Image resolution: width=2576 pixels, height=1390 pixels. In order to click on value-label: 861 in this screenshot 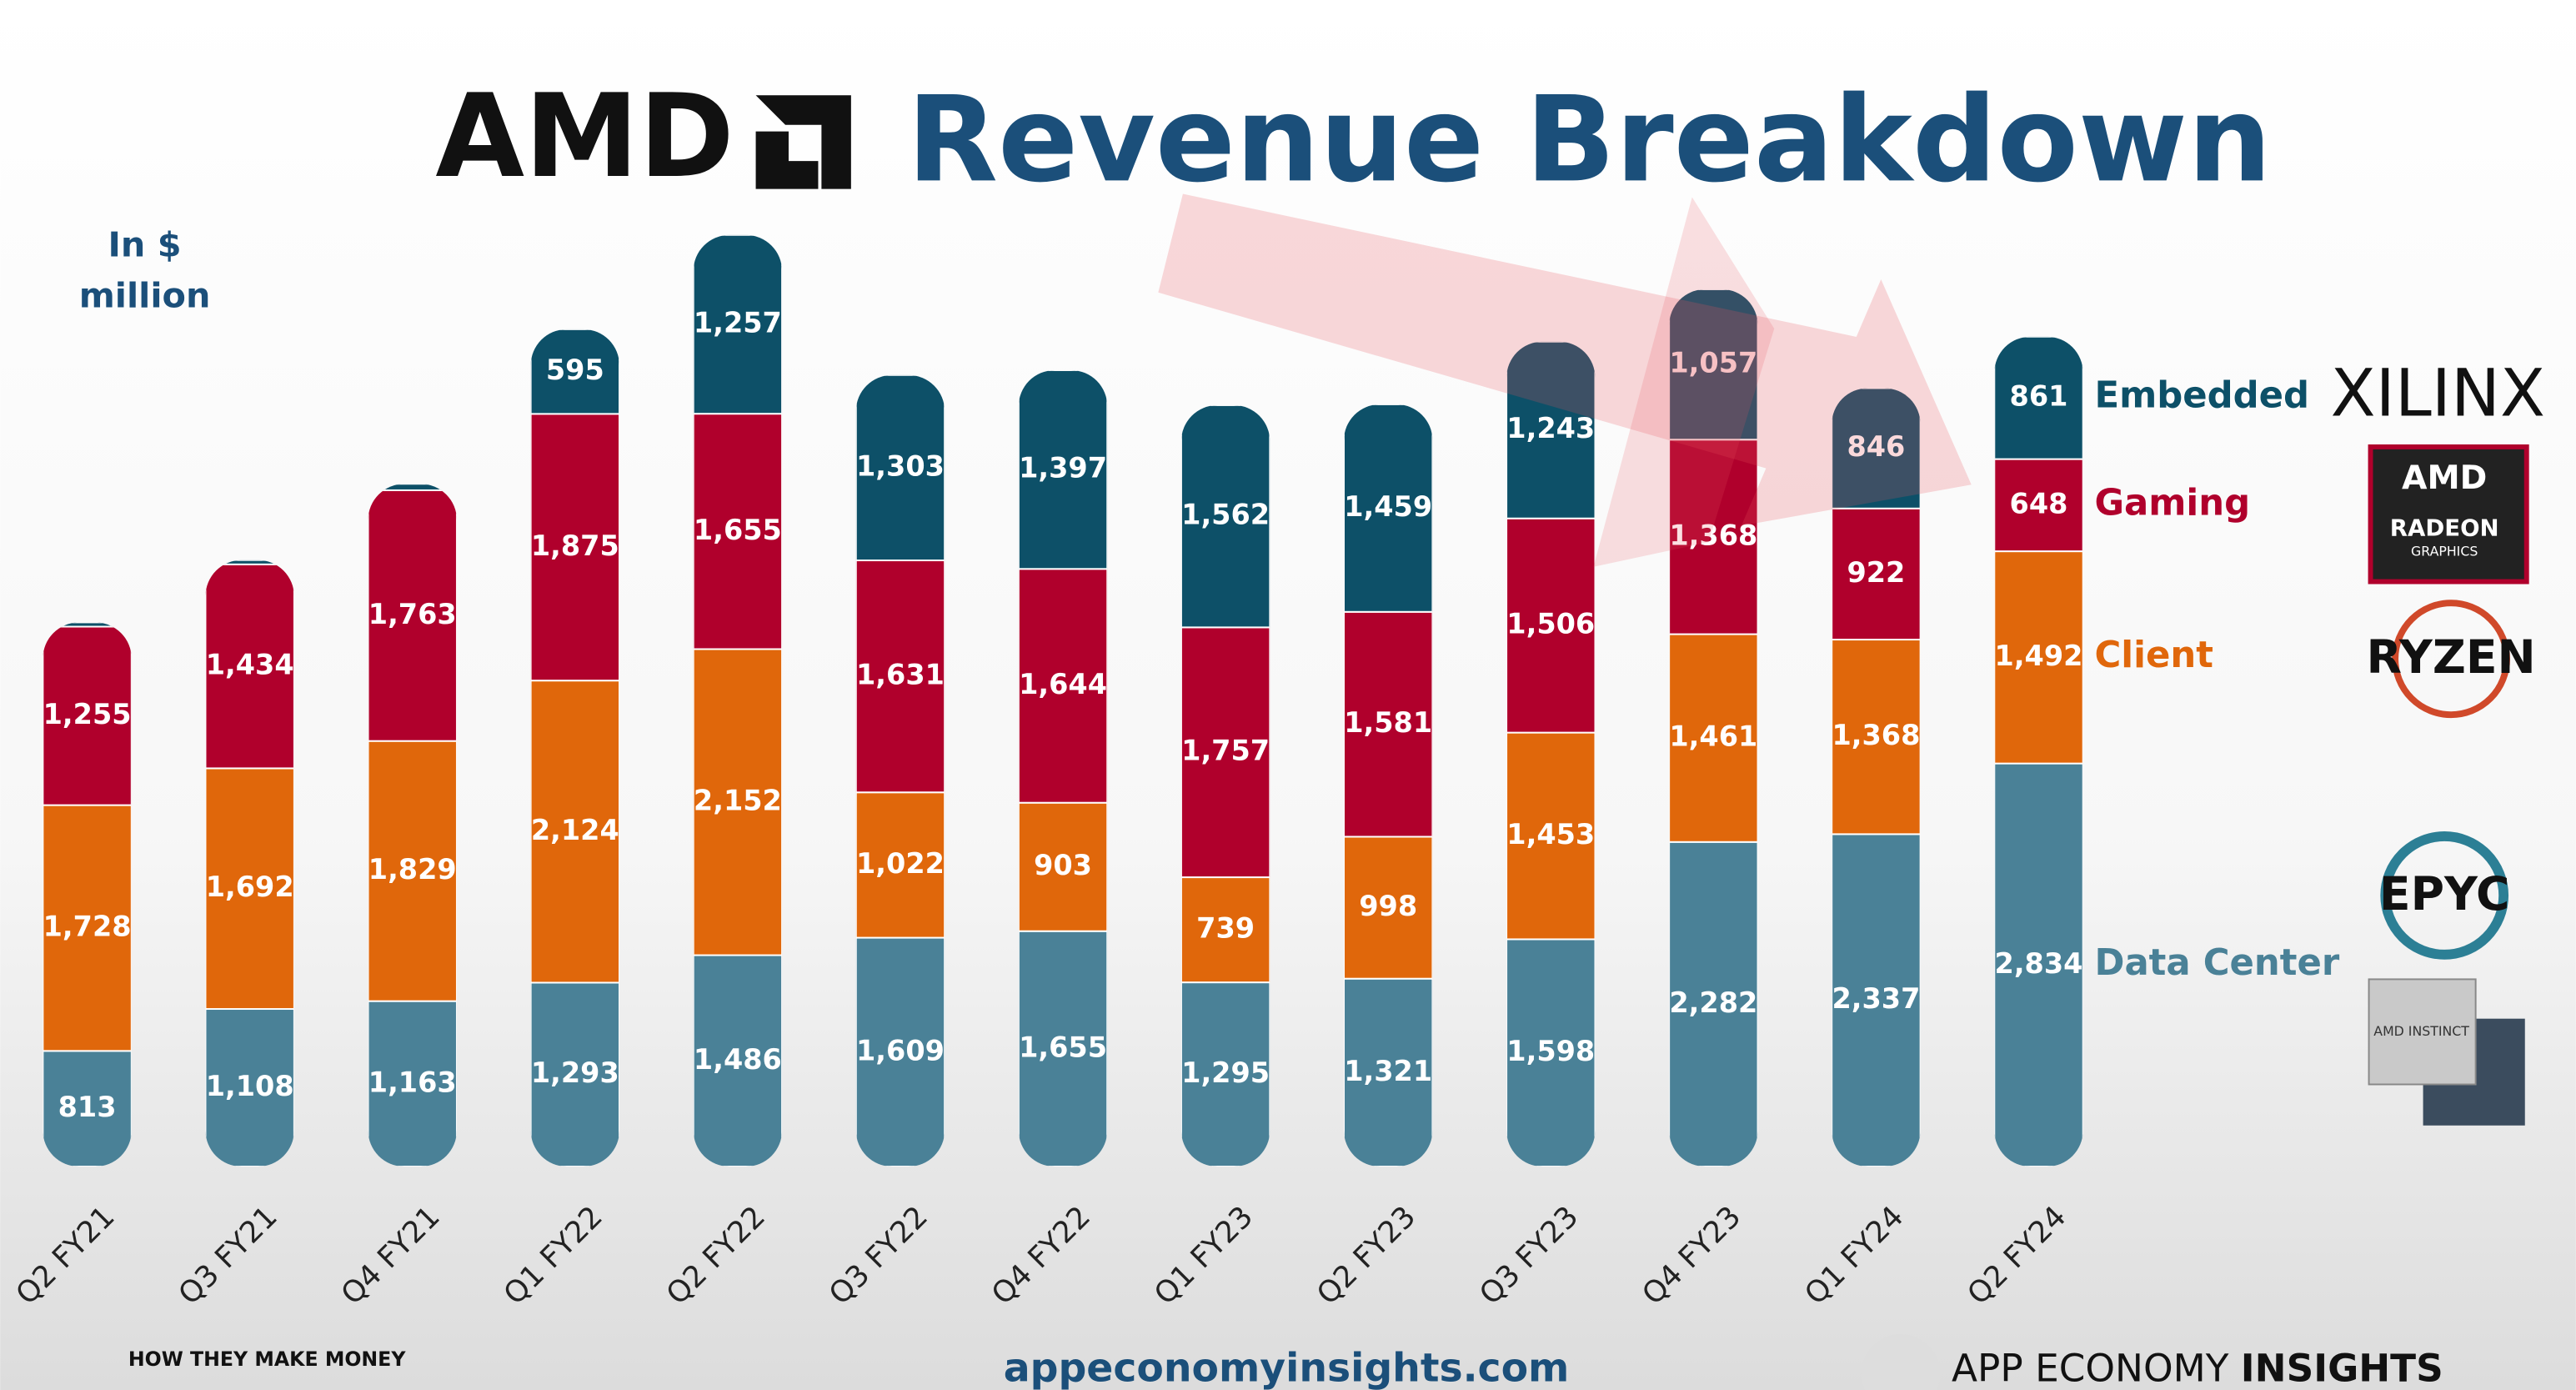, I will do `click(2039, 397)`.